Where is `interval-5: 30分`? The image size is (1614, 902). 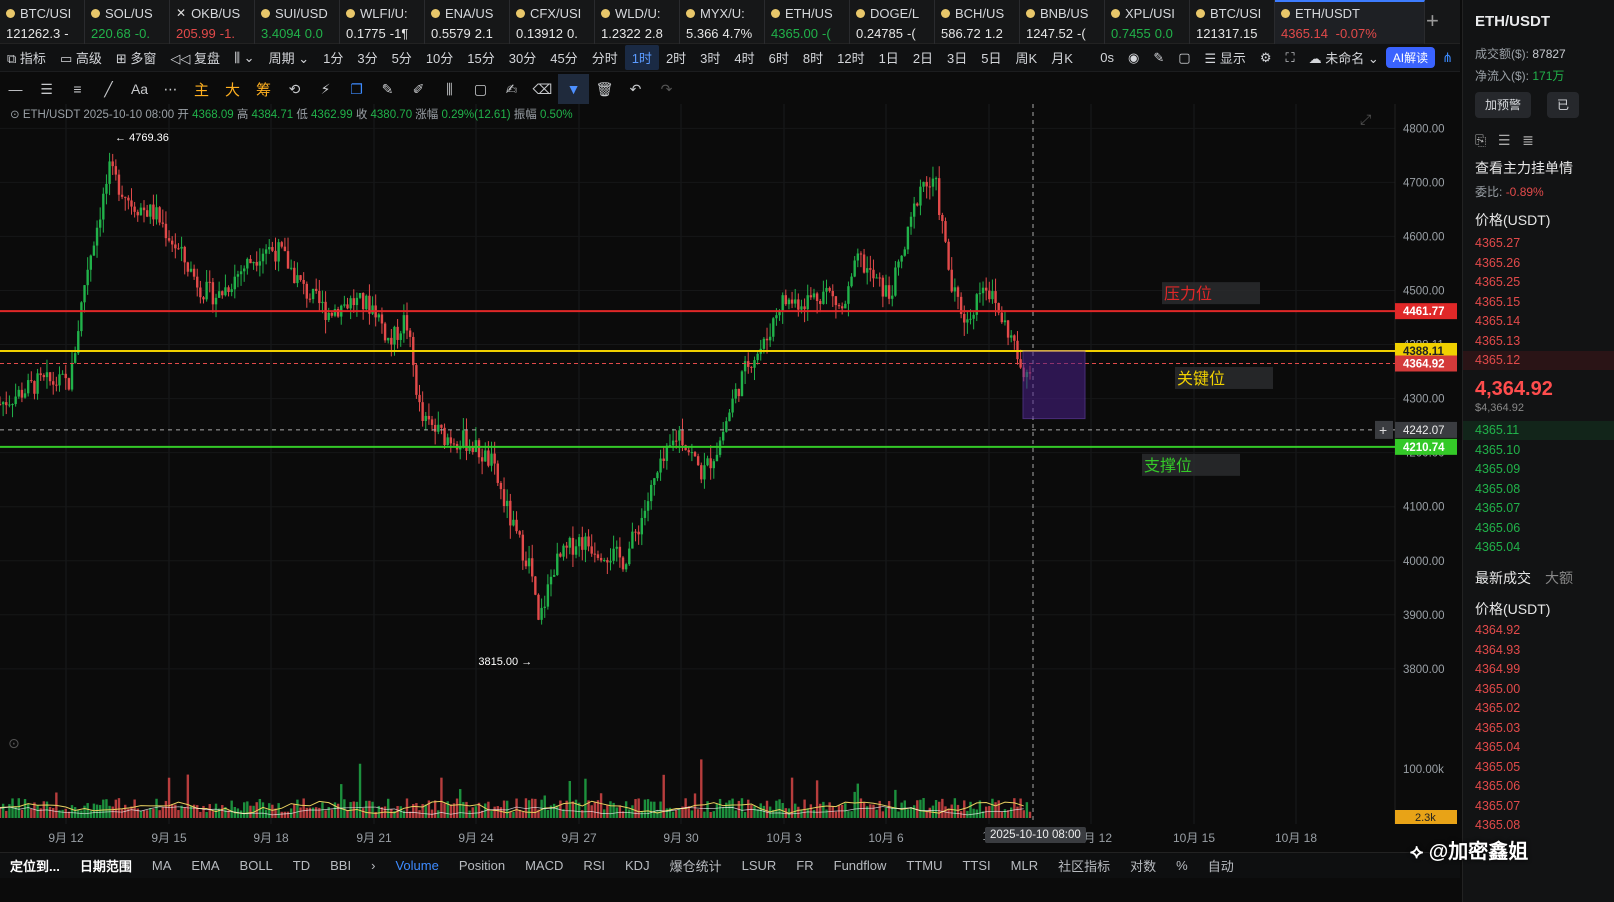
interval-5: 30分 is located at coordinates (522, 58).